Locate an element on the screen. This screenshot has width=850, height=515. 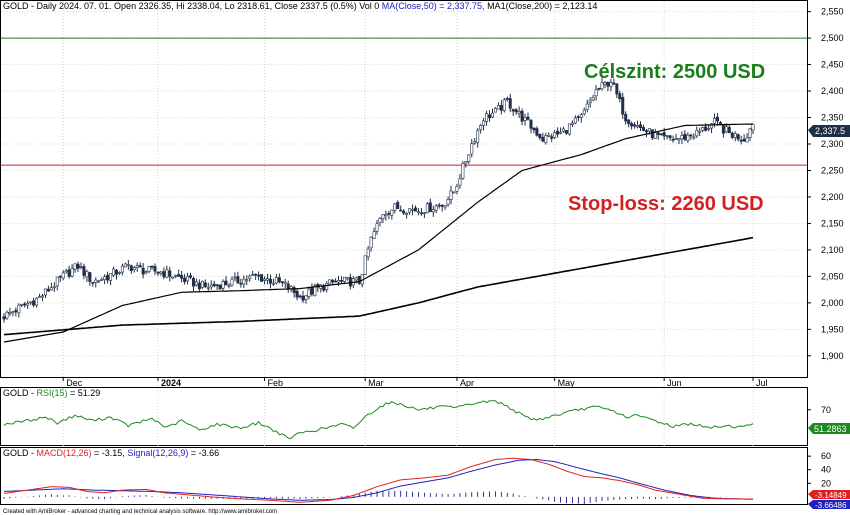
y-tick-label: 2,350 is located at coordinates (832, 118).